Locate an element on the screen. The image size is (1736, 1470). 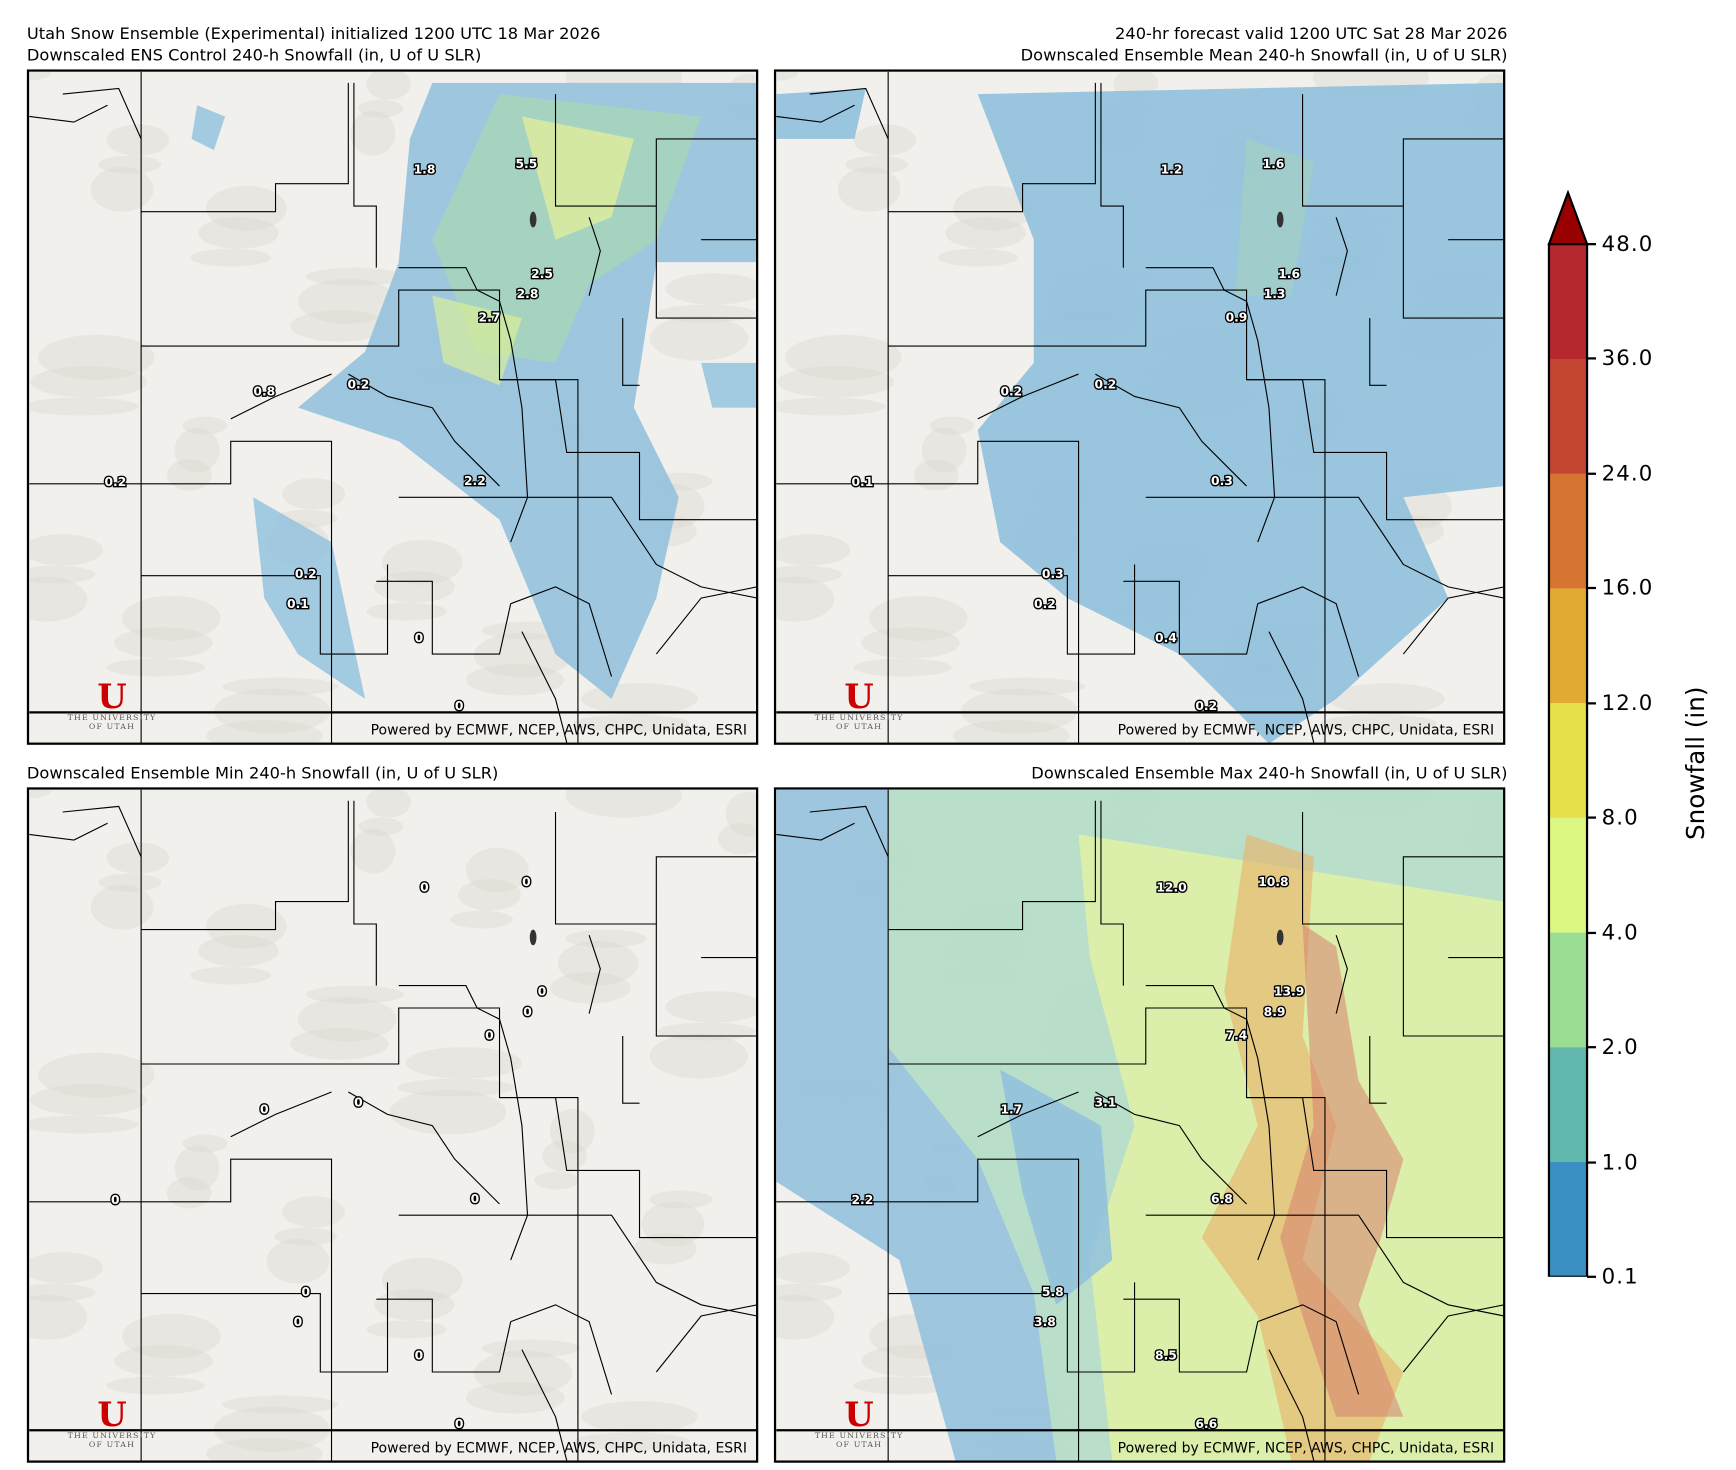
point-value-label: 8.9 is located at coordinates (1275, 1012).